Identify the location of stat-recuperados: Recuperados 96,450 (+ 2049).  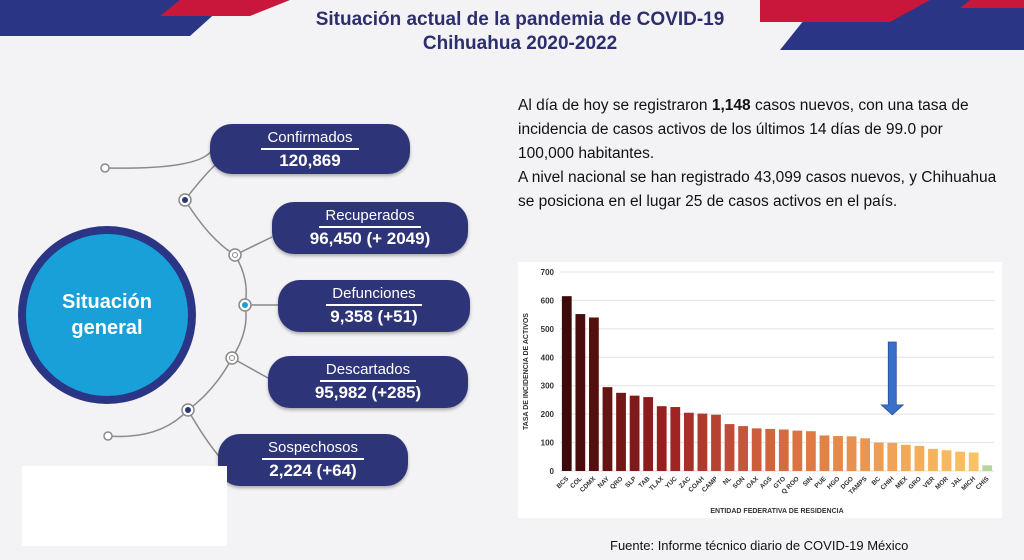
(370, 228).